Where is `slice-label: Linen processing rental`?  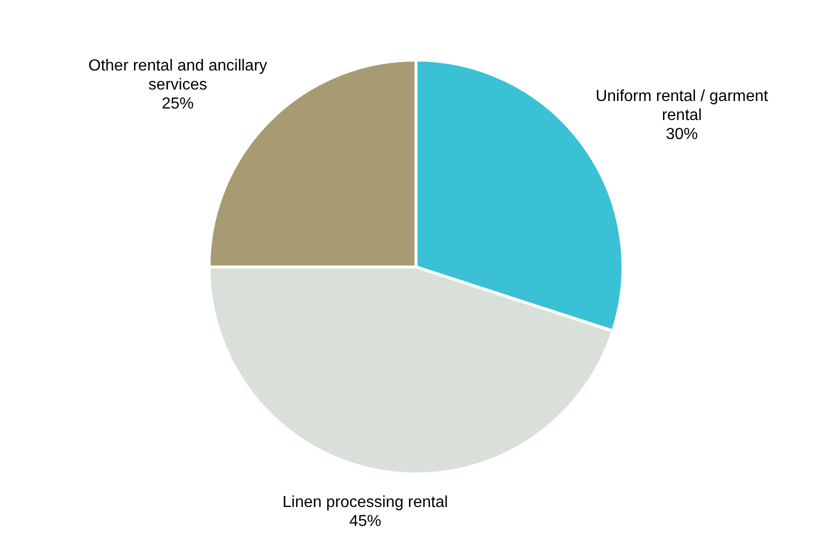
slice-label: Linen processing rental is located at coordinates (365, 502).